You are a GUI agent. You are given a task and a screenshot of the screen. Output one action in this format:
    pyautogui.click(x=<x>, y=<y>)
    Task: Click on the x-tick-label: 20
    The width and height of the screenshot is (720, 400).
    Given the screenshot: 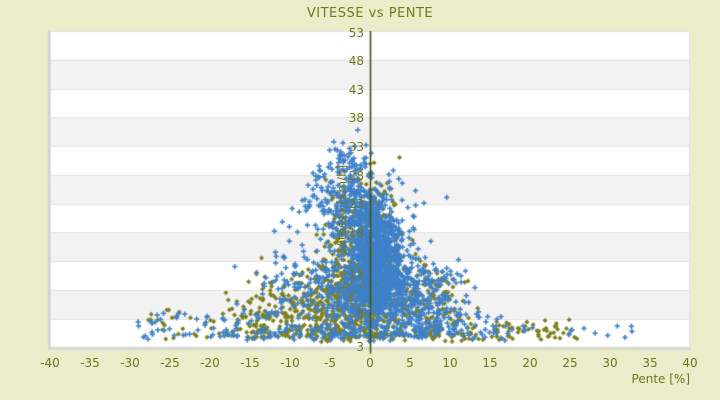 What is the action you would take?
    pyautogui.click(x=530, y=363)
    